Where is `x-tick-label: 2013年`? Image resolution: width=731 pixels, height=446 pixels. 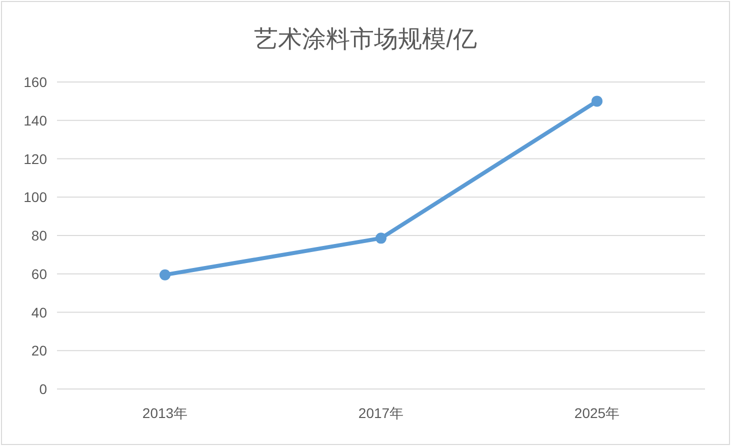 x-tick-label: 2013年 is located at coordinates (165, 413).